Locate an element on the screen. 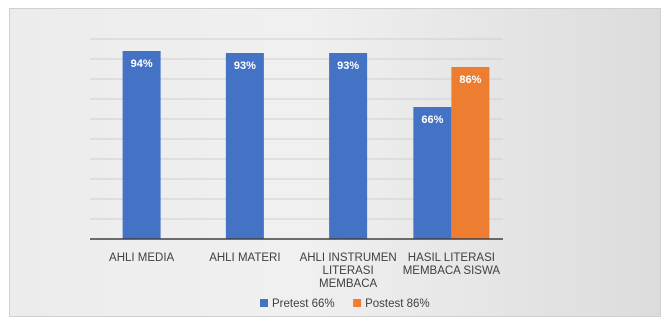  legend-label: Postest 86% is located at coordinates (397, 304).